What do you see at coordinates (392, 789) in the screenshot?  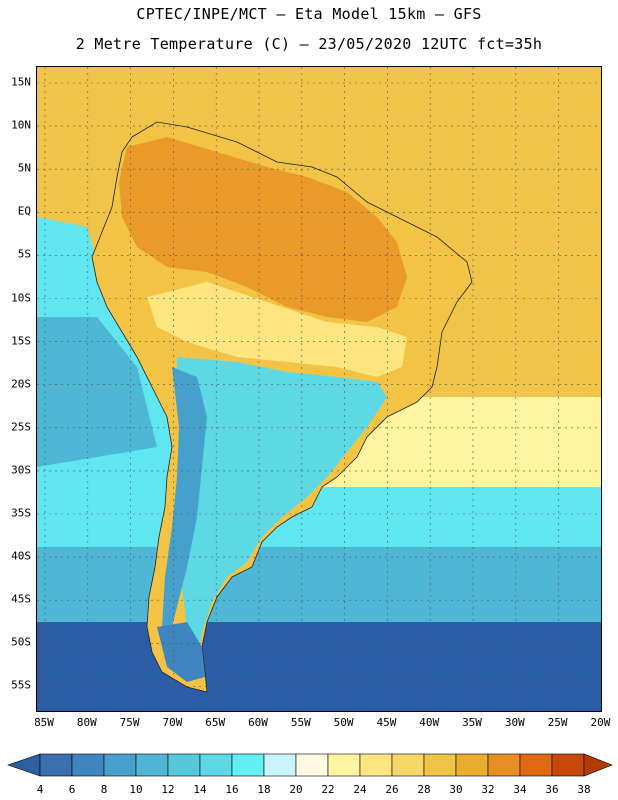 I see `colorbar-label: 26` at bounding box center [392, 789].